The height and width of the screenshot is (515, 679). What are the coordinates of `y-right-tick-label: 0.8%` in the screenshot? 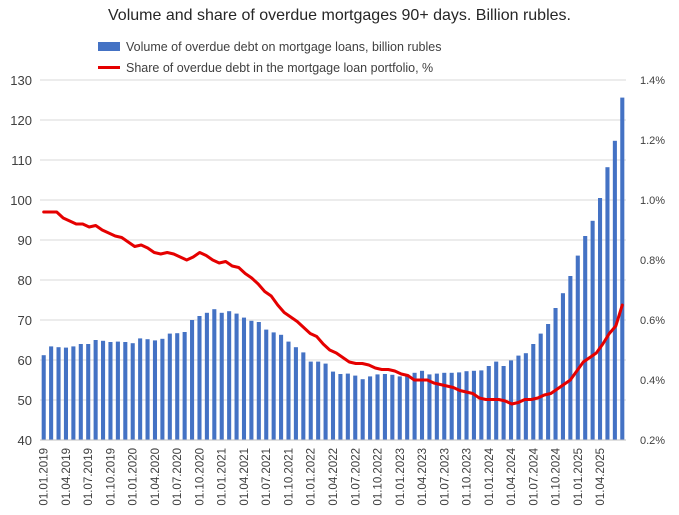 It's located at (652, 261).